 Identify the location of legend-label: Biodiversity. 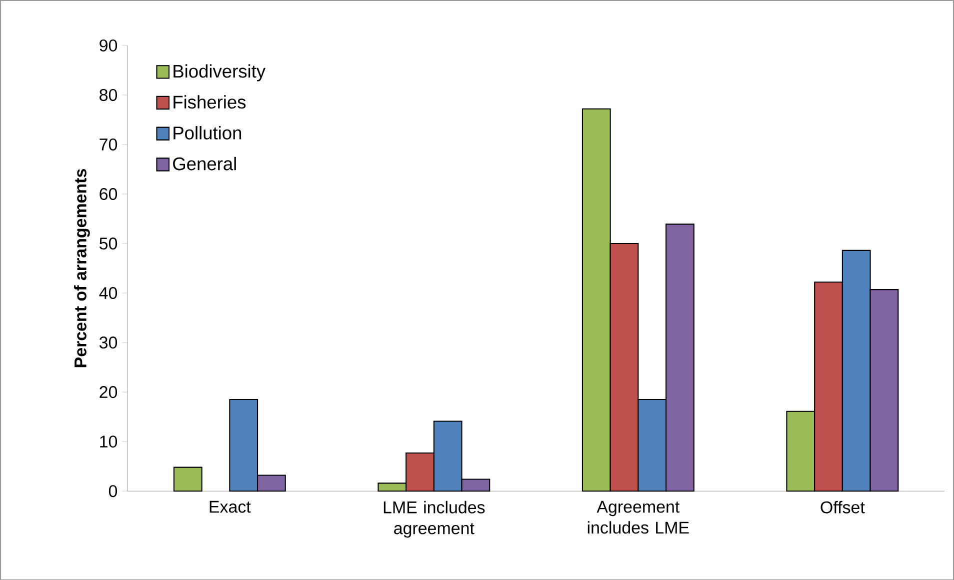
(220, 73).